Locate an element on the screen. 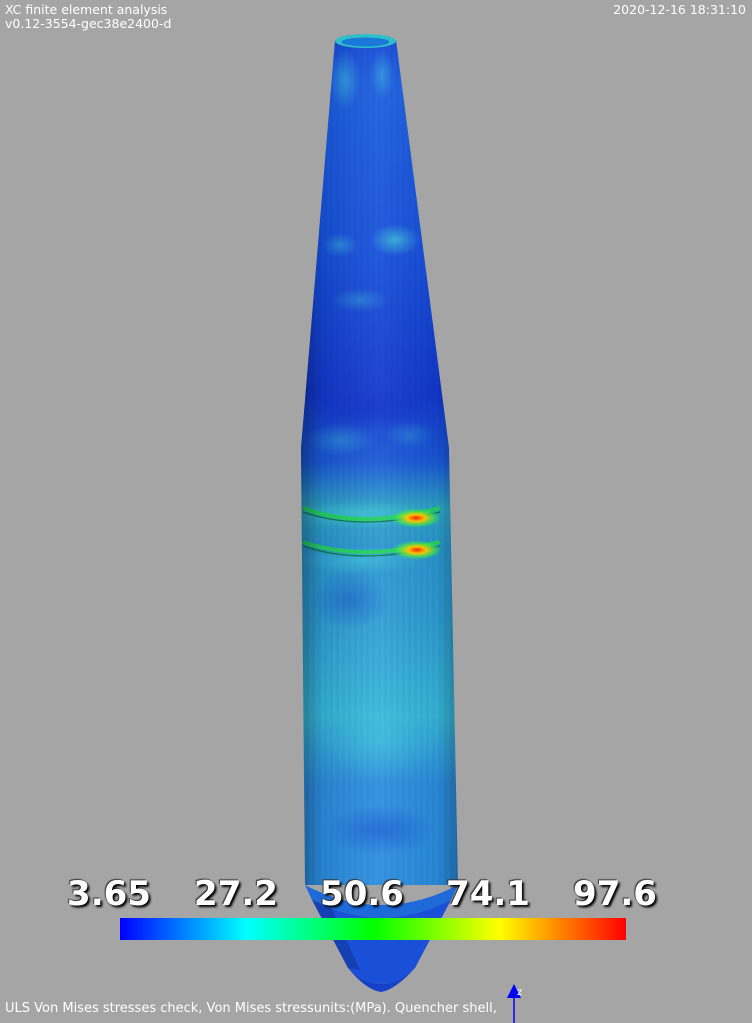 The image size is (752, 1023). app-version: v0.12-3554-gec38e2400-d is located at coordinates (88, 23).